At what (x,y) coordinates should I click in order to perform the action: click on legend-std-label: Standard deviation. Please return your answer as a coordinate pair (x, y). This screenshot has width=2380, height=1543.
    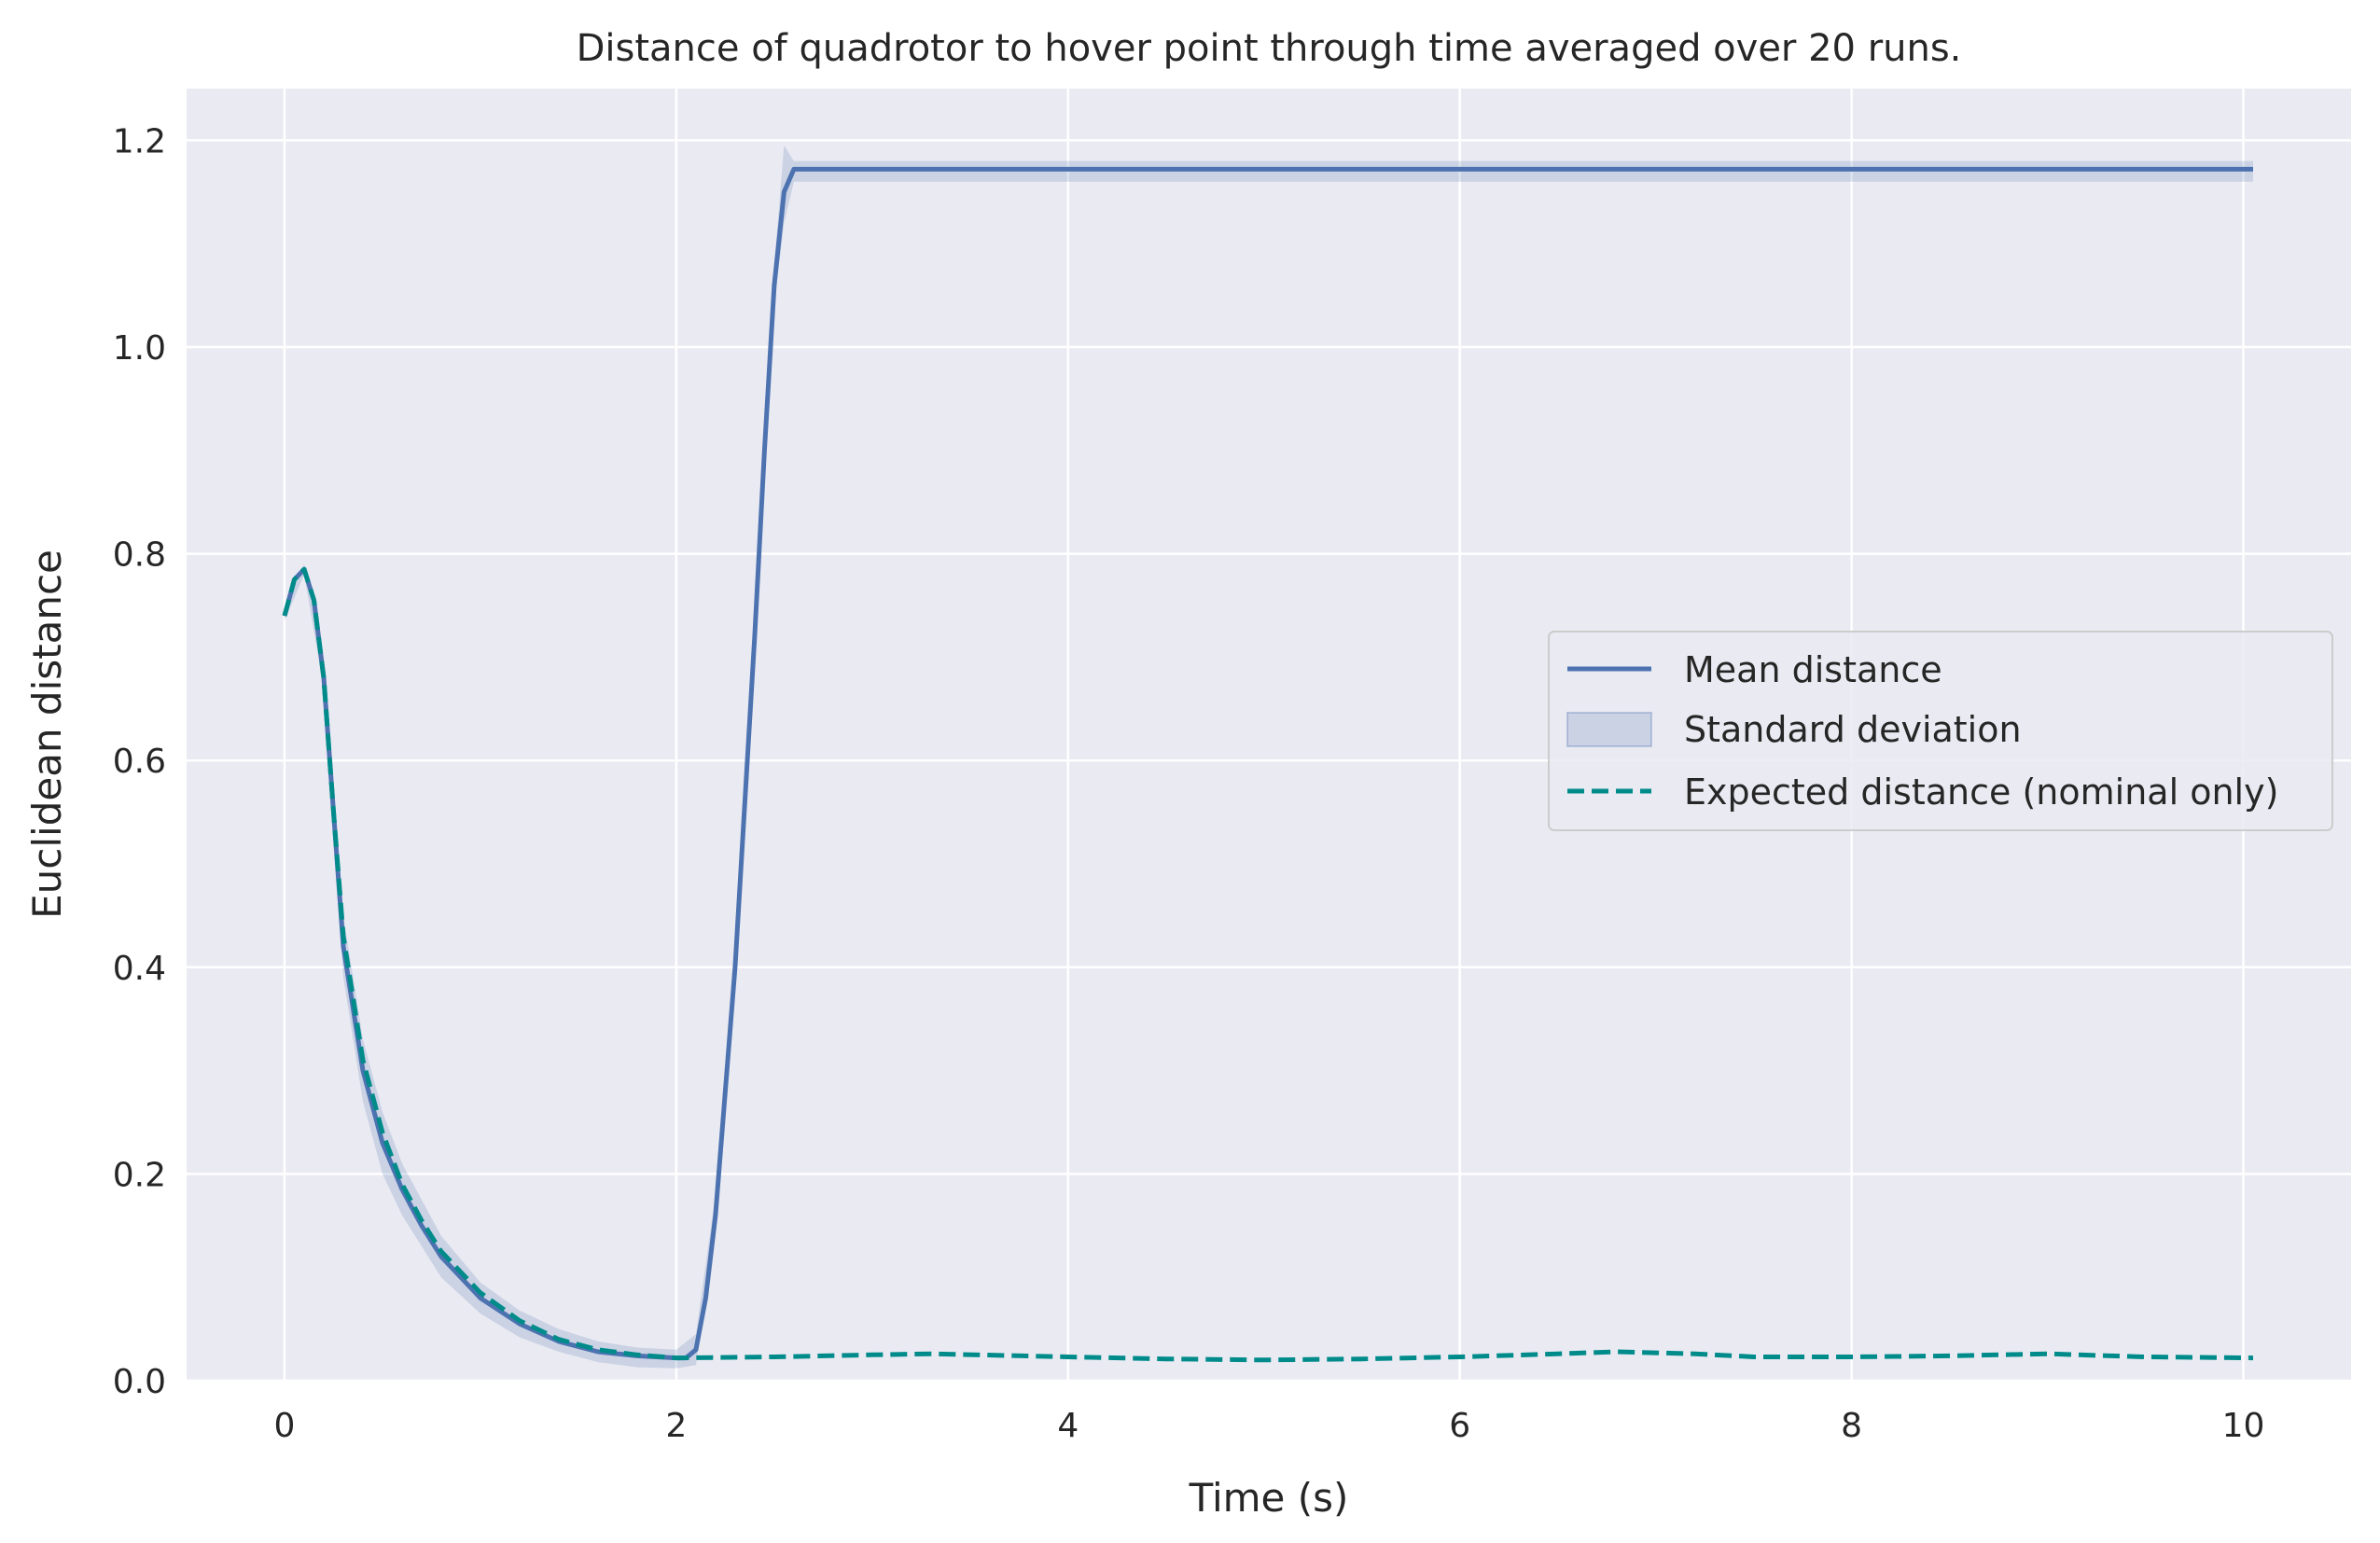
    Looking at the image, I should click on (1853, 729).